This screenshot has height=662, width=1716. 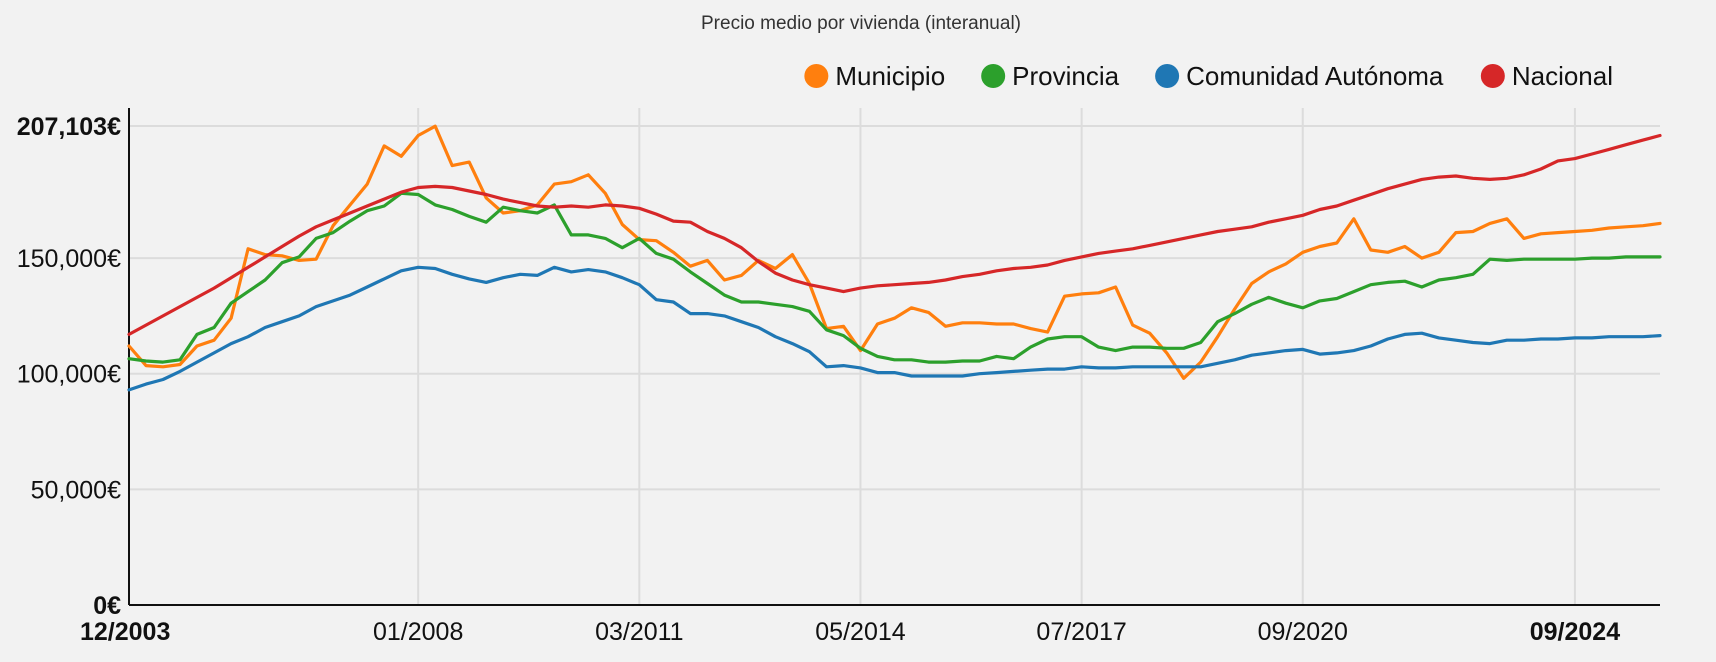 I want to click on y-tick-label: 207,103€, so click(x=69, y=127).